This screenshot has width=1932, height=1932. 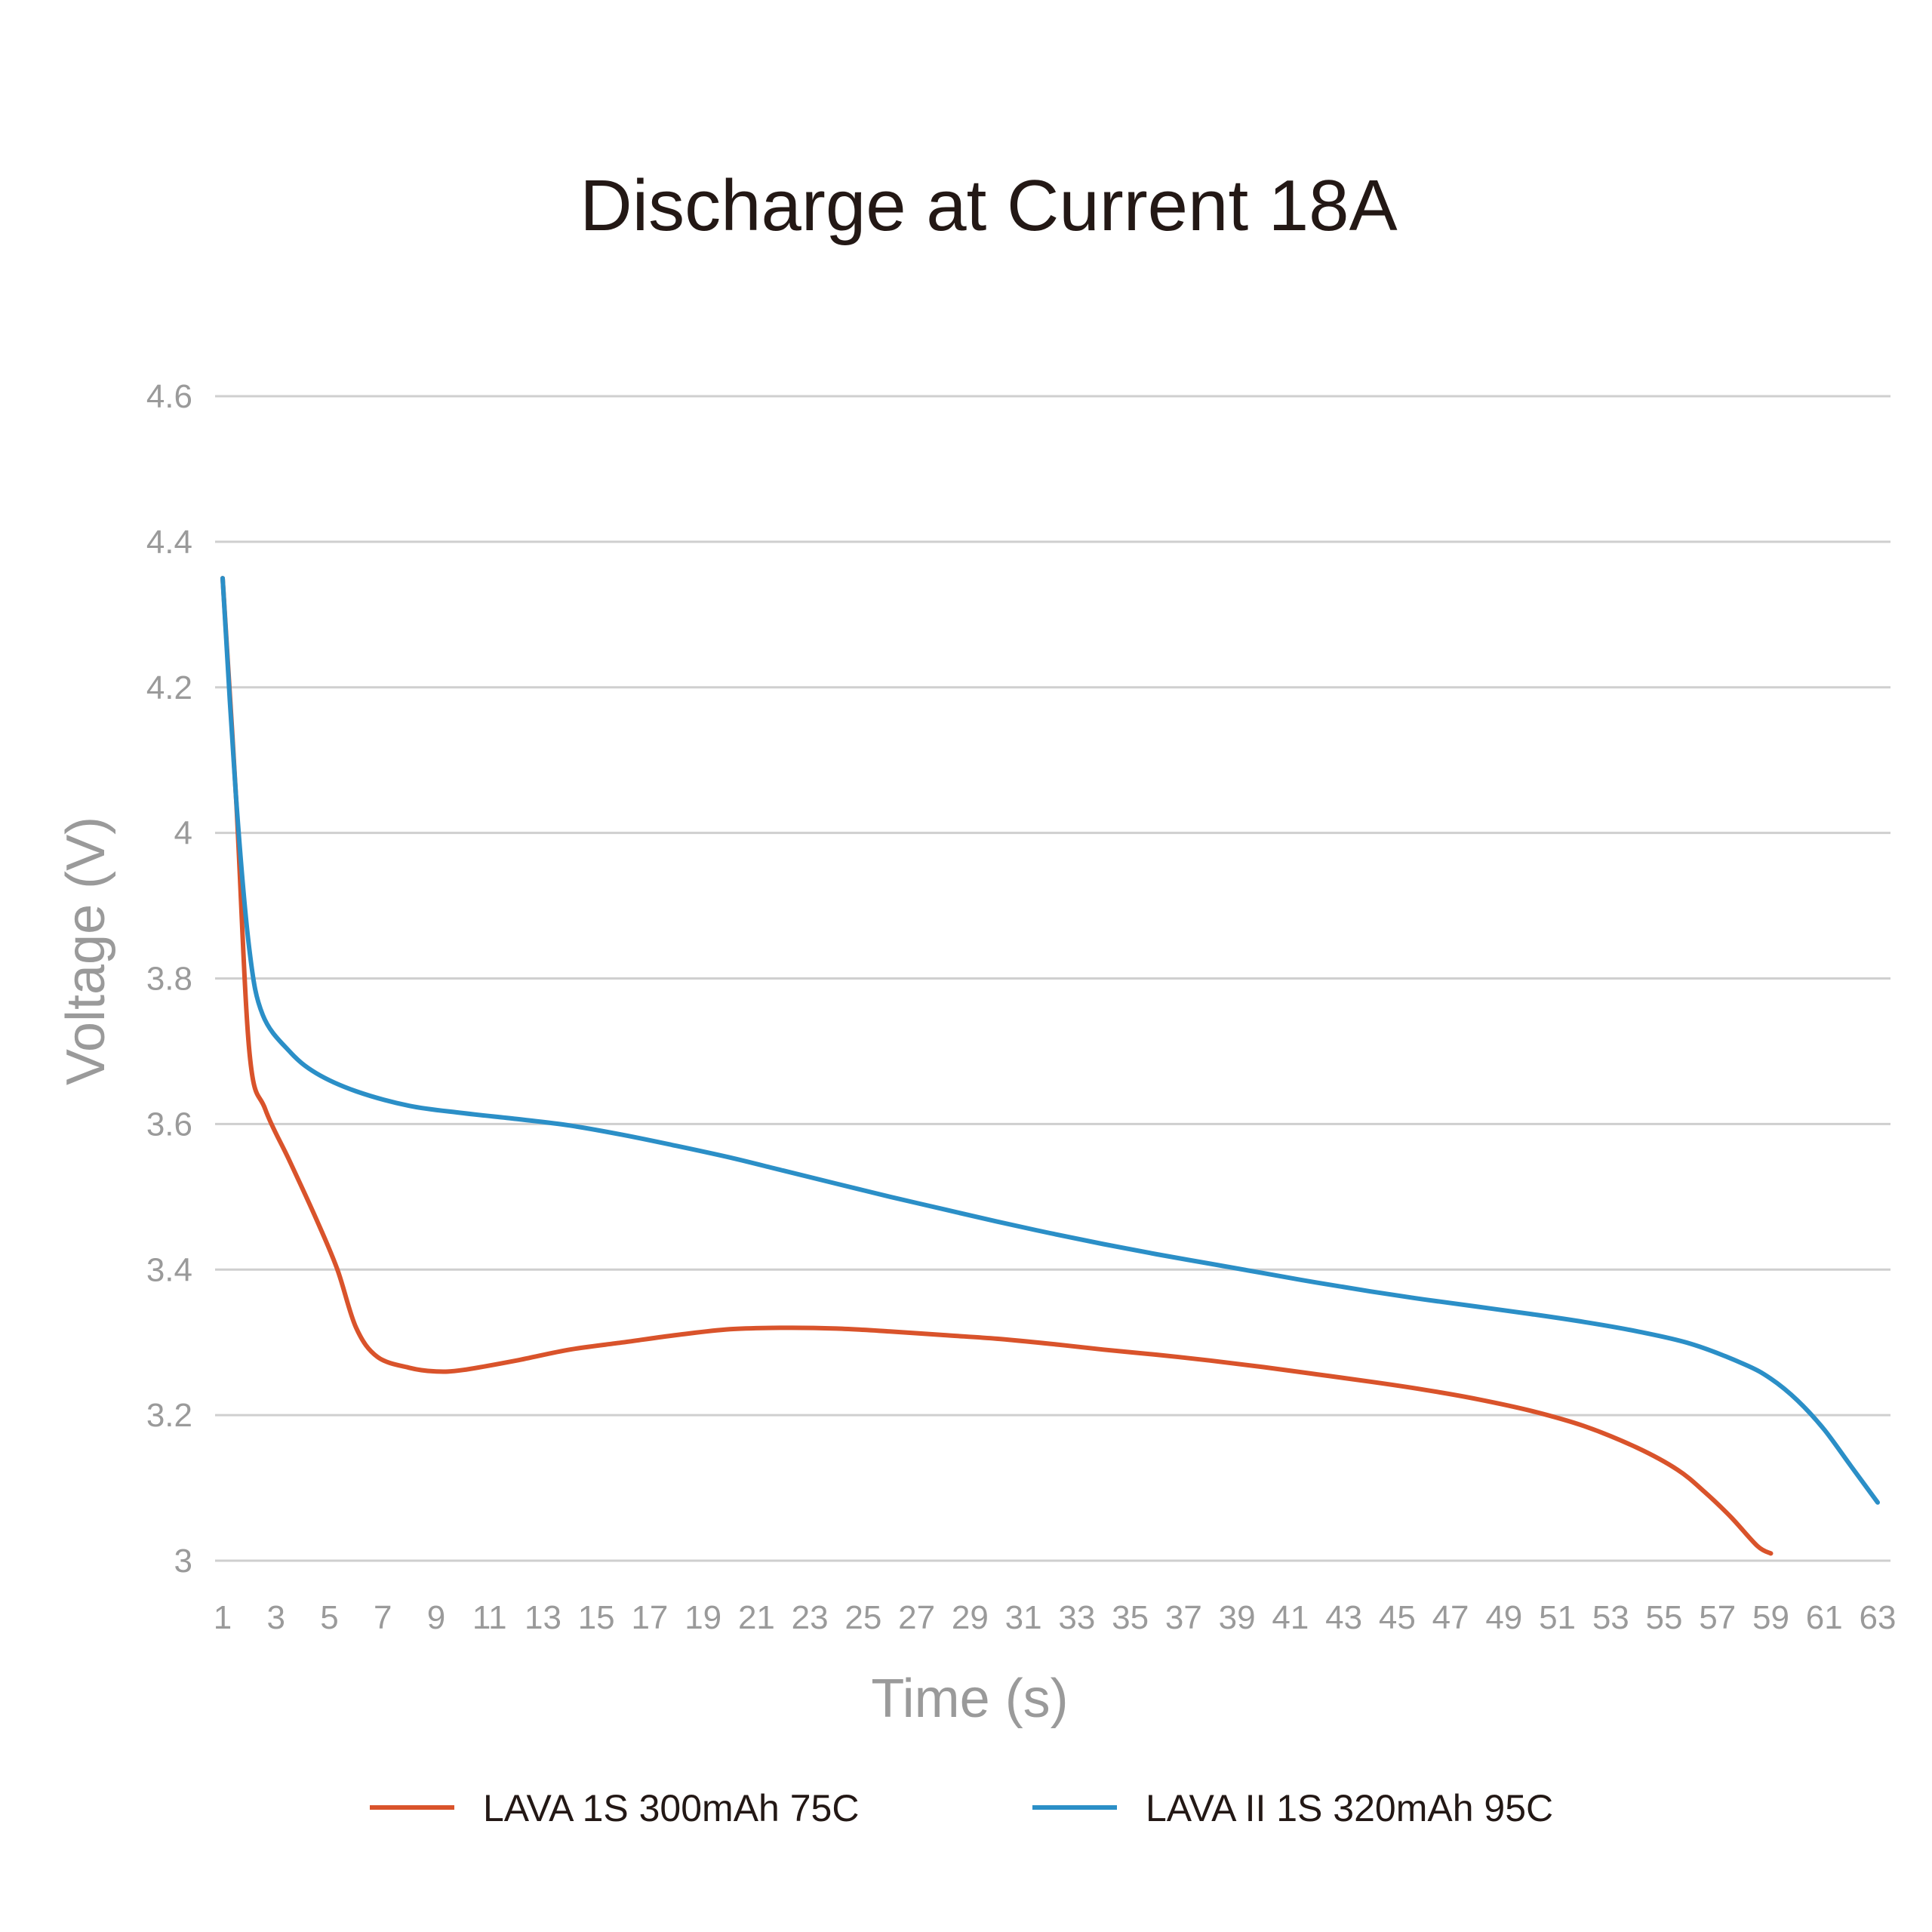 I want to click on x-tick-label: 39, so click(x=1237, y=1617).